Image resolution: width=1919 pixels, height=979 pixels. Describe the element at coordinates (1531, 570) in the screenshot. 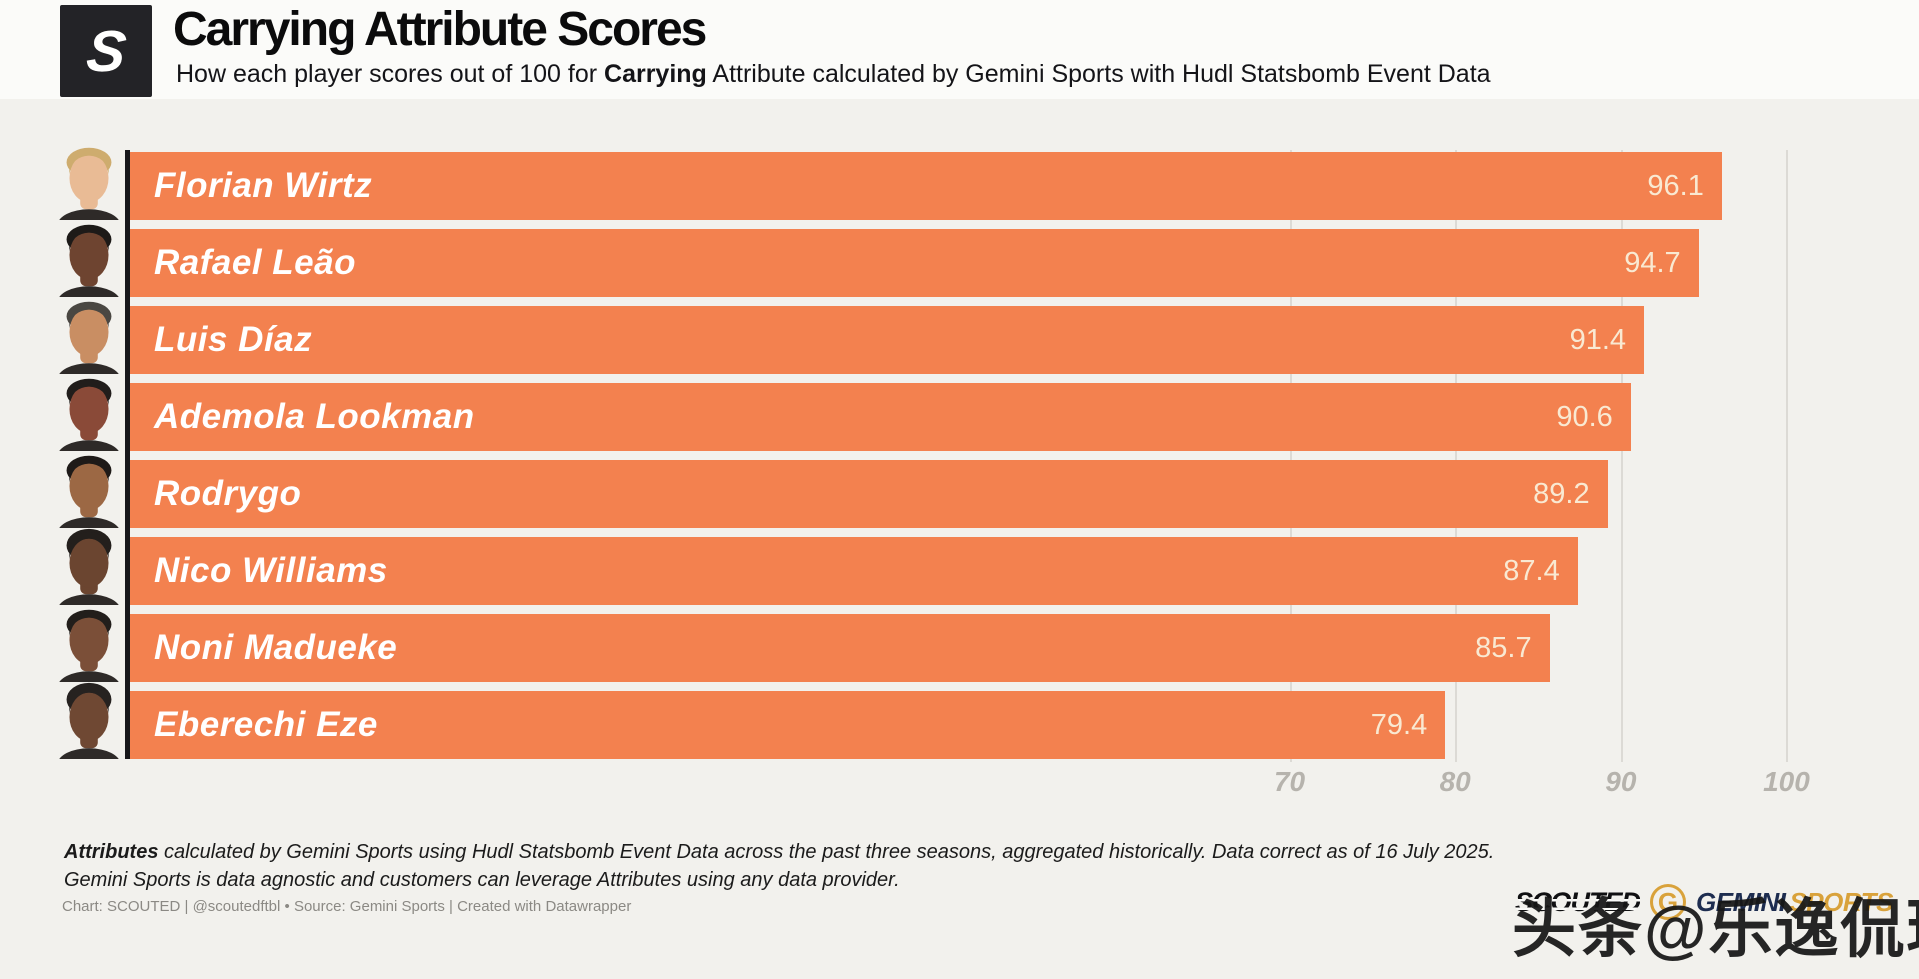

I see `bar-value-label: 87.4` at that location.